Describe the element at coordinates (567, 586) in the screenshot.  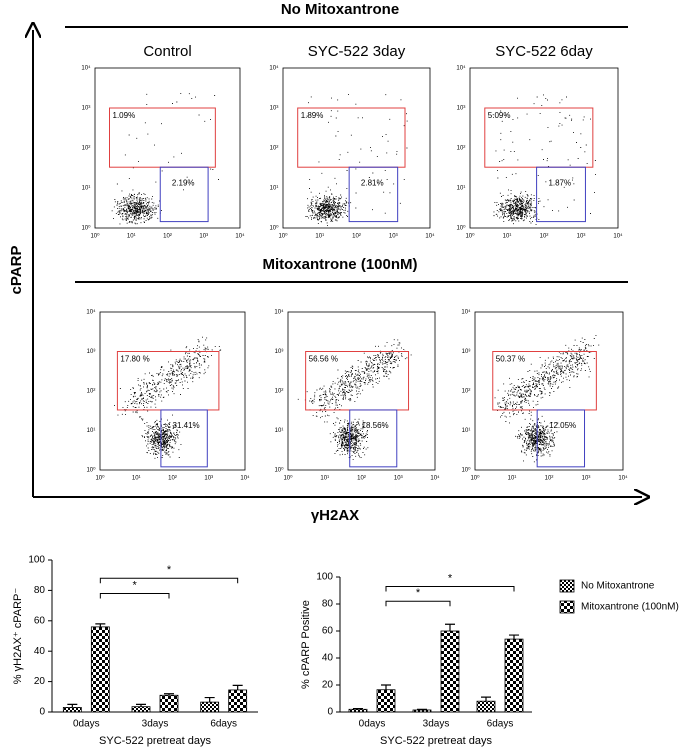
I see `legend-swatch` at that location.